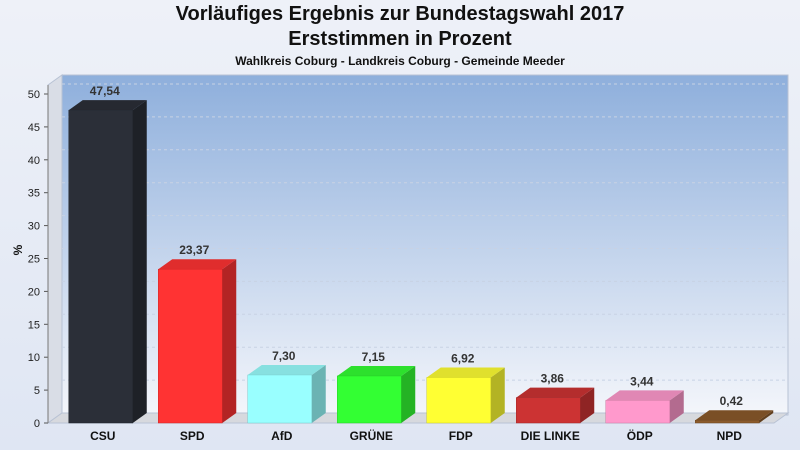  I want to click on y-tick-label: 15, so click(34, 325).